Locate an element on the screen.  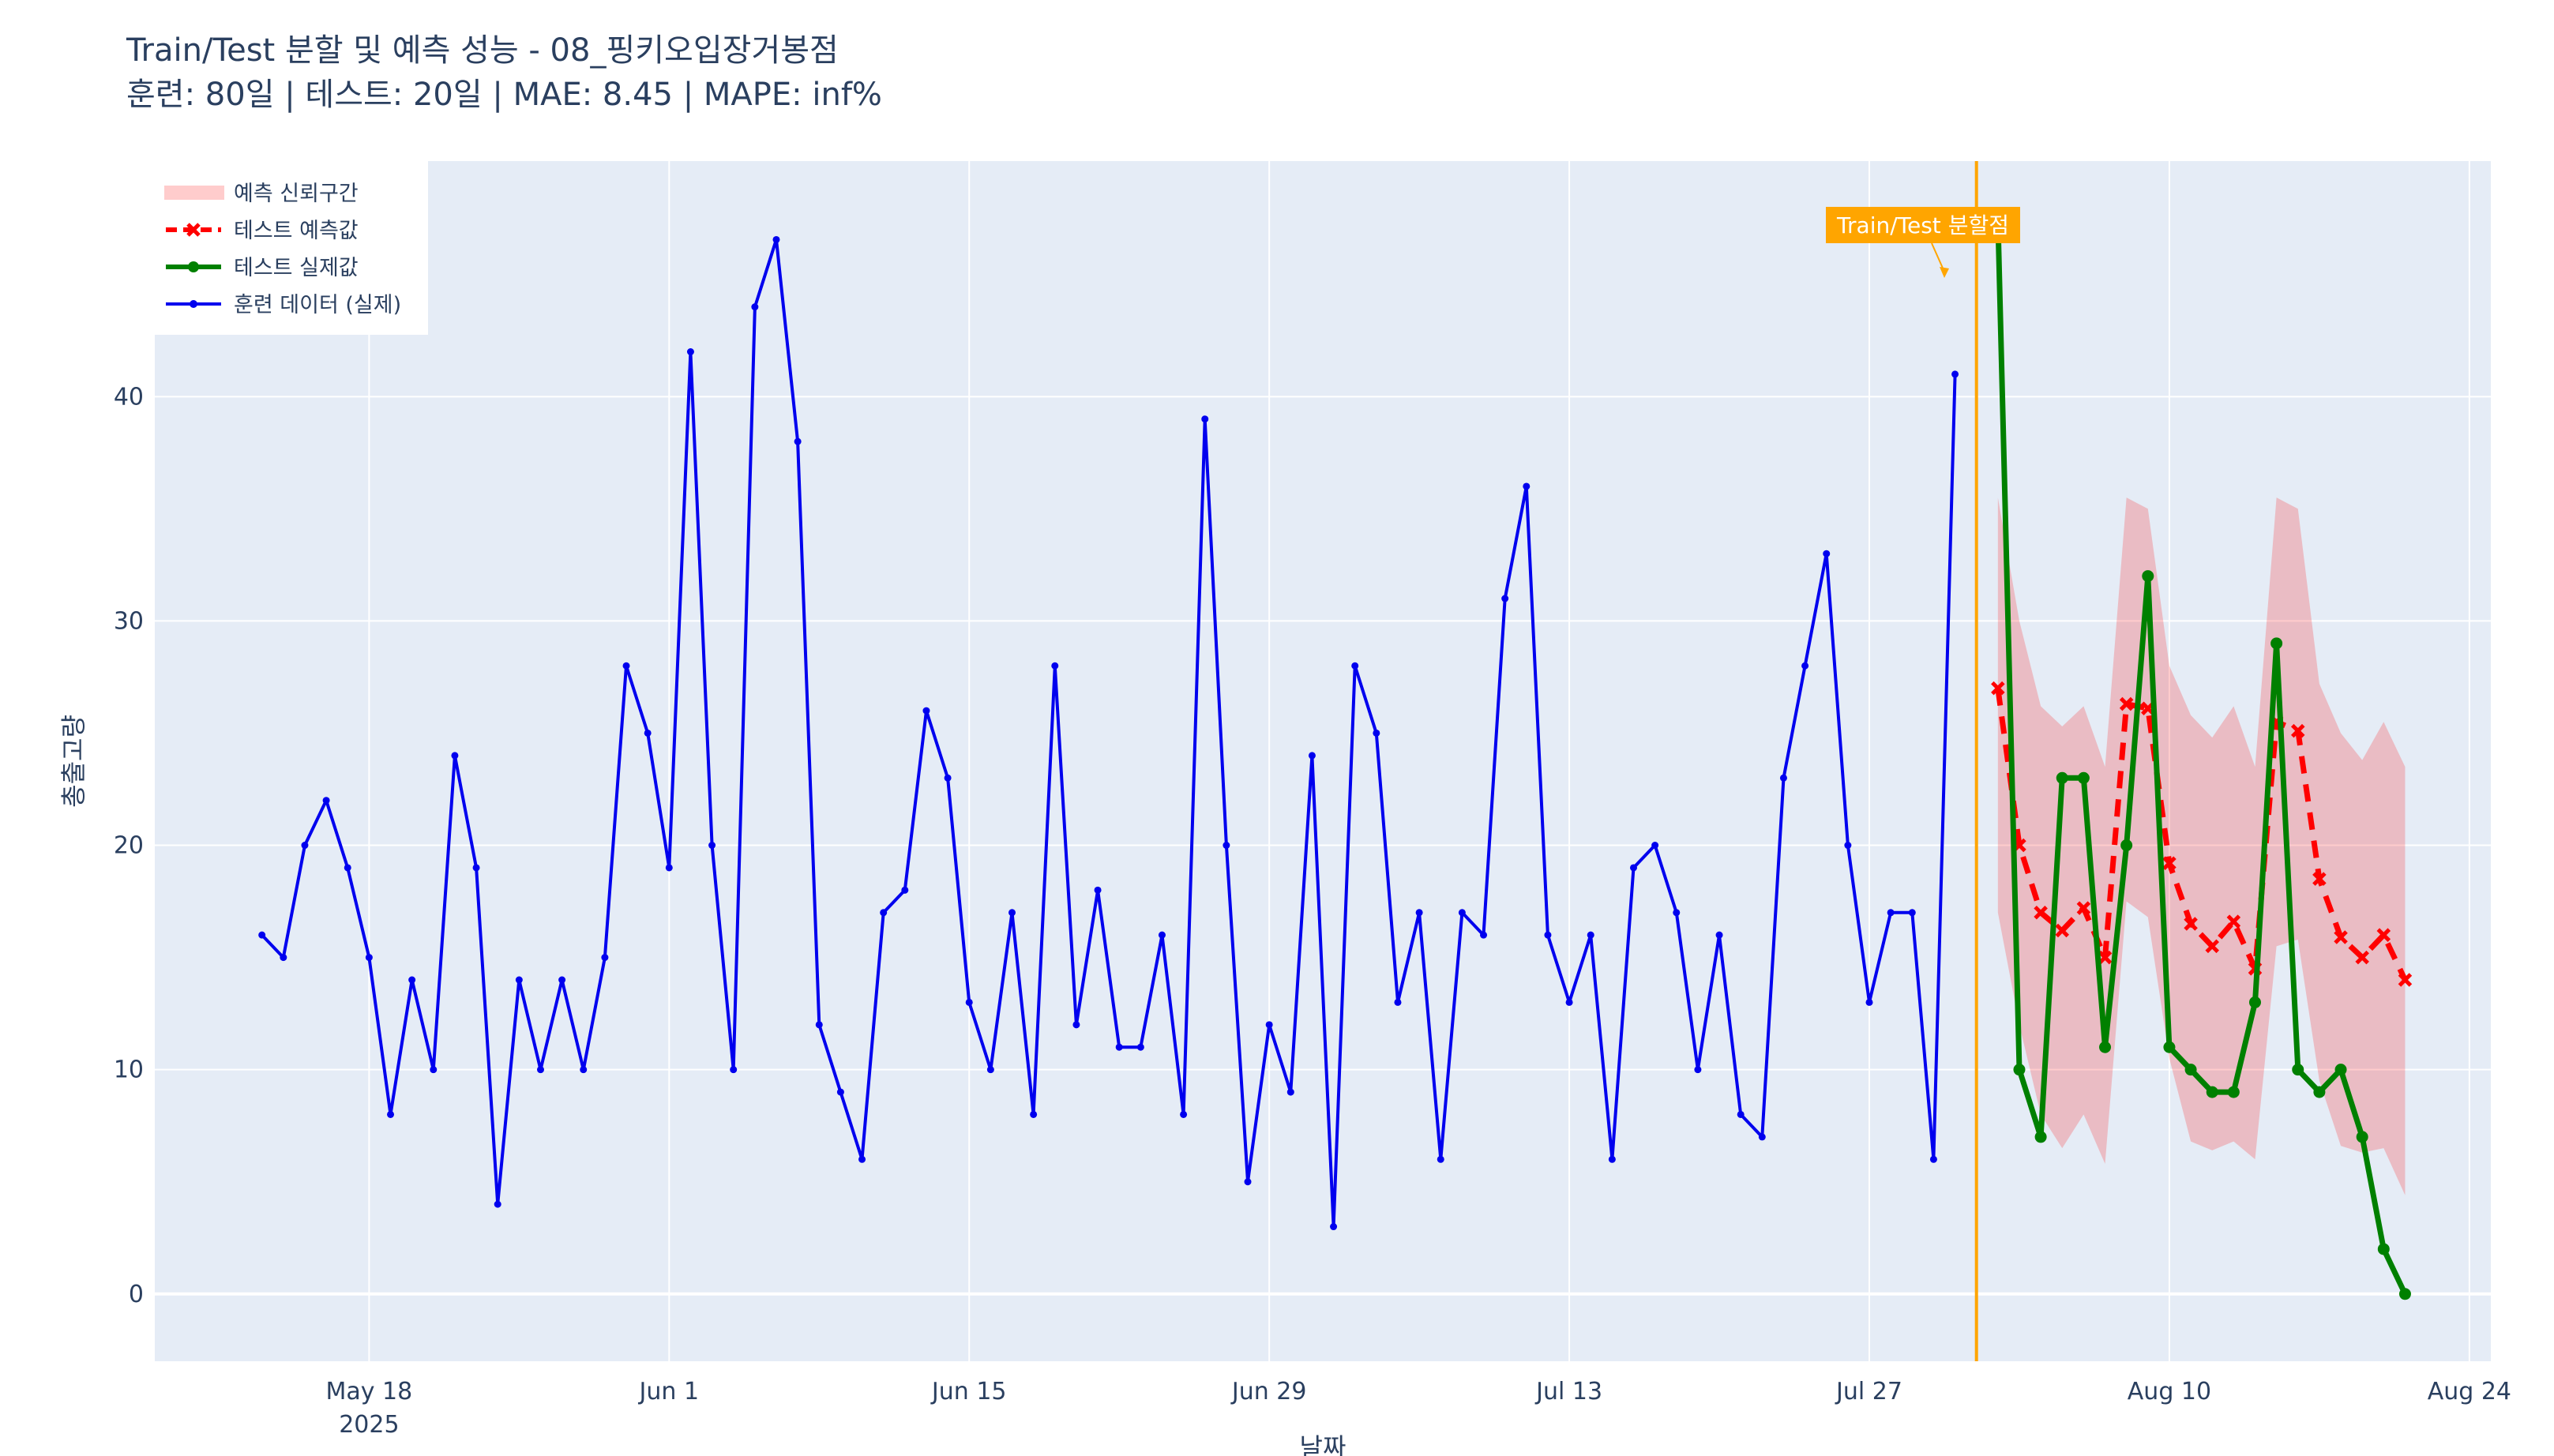
legend-label: 훈련 데이터 (실제) is located at coordinates (317, 305).